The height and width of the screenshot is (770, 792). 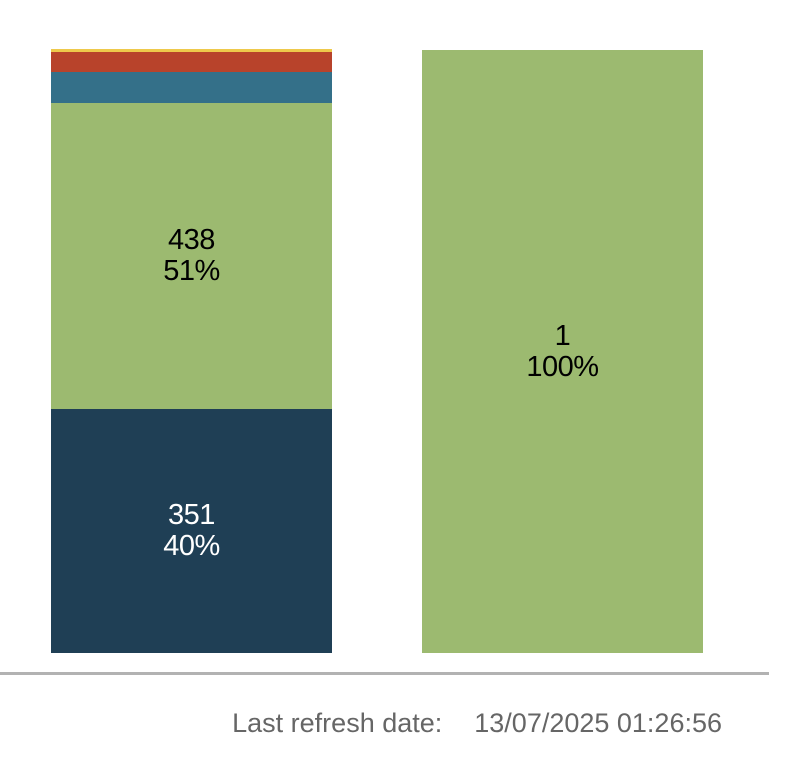 What do you see at coordinates (191, 545) in the screenshot?
I see `segment-percent-label: 40%` at bounding box center [191, 545].